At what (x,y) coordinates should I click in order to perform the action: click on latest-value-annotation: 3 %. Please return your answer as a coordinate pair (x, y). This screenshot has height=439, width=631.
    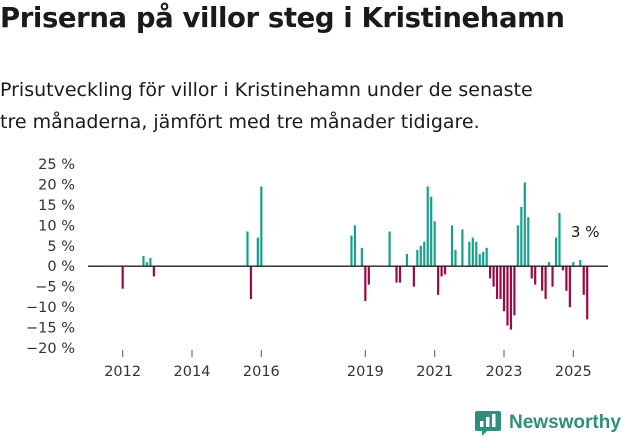
    Looking at the image, I should click on (585, 232).